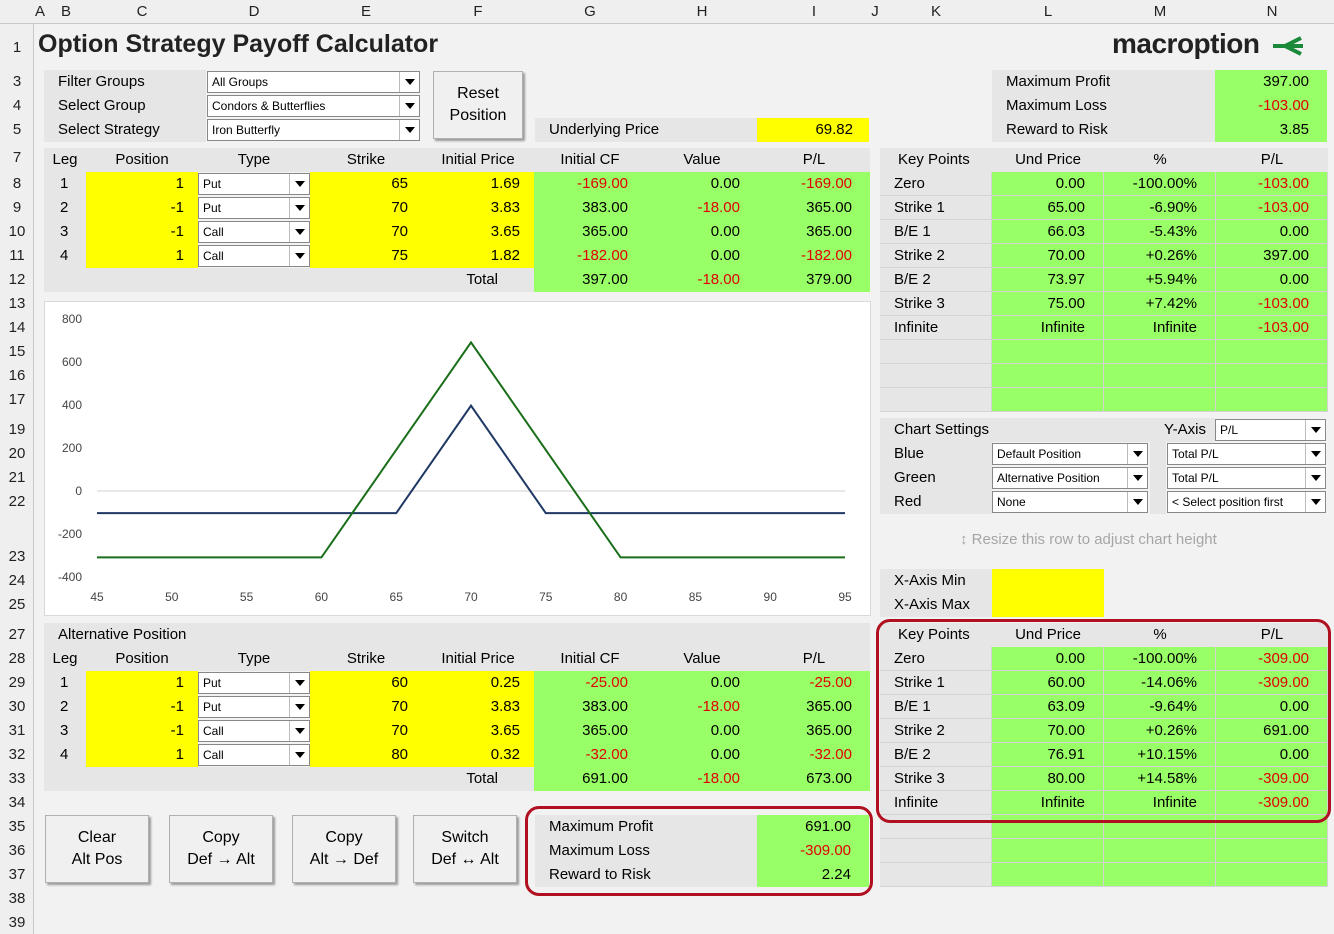  I want to click on x-tick-label: 65, so click(397, 597).